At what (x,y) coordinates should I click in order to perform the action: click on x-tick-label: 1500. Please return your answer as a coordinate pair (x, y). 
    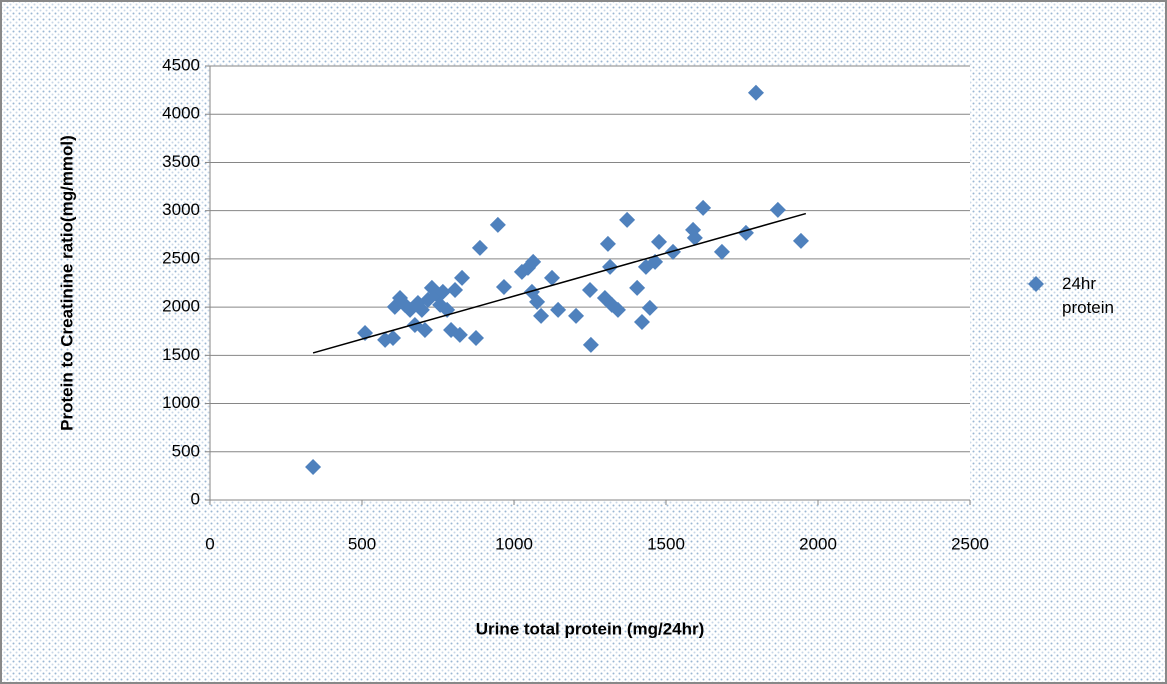
    Looking at the image, I should click on (666, 543).